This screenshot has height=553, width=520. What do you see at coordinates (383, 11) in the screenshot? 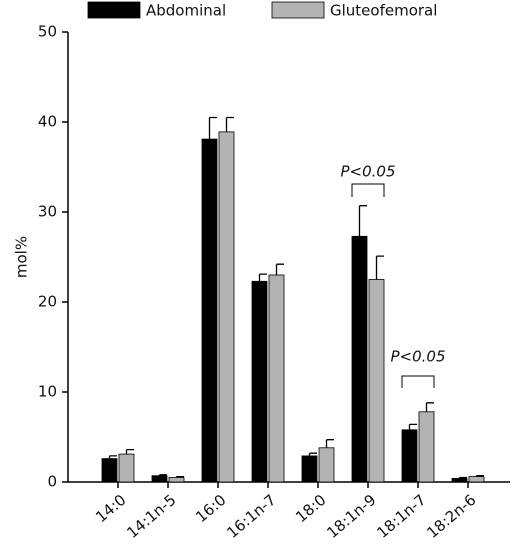
I see `legend-label: Gluteofemoral` at bounding box center [383, 11].